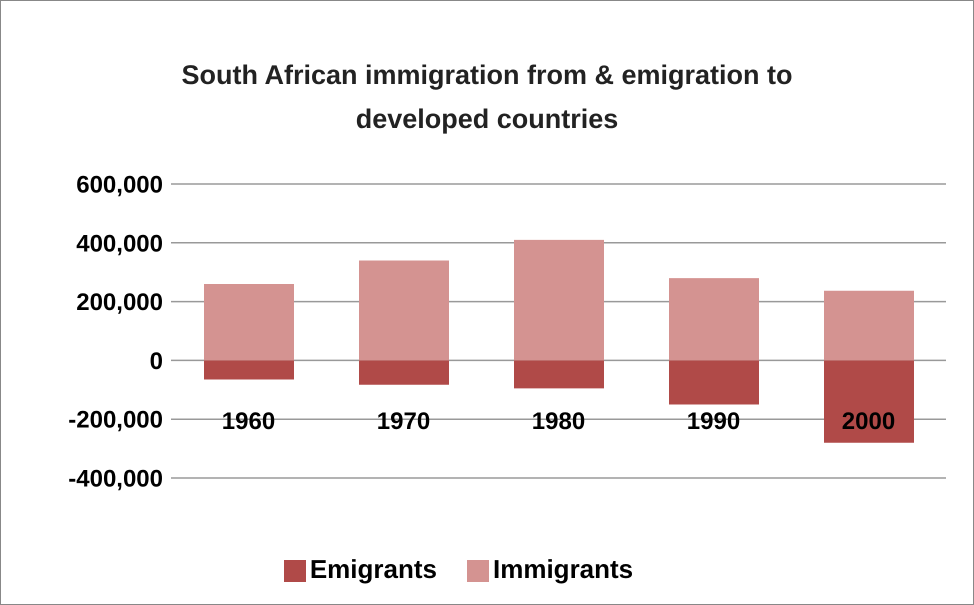 The width and height of the screenshot is (974, 605). Describe the element at coordinates (563, 569) in the screenshot. I see `legend-label: Immigrants` at that location.